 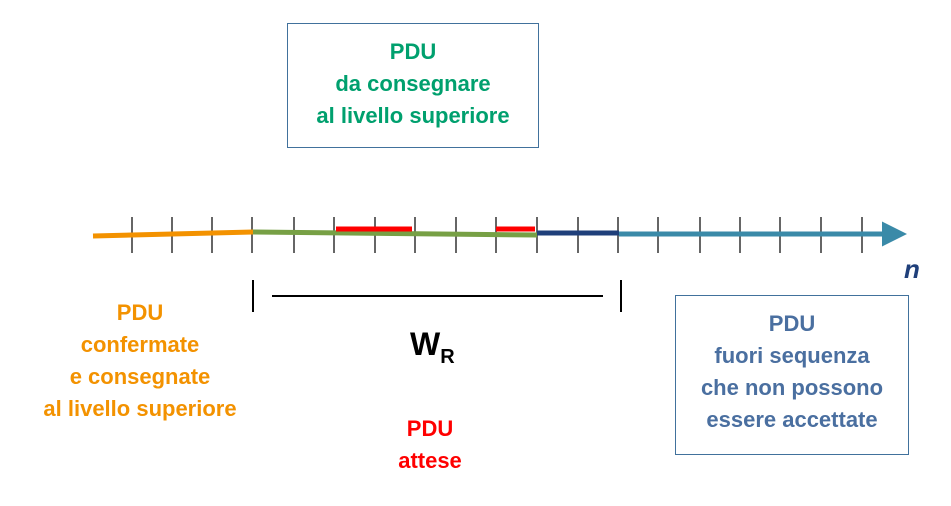 What do you see at coordinates (413, 115) in the screenshot?
I see `deliverable-pdu-line-3: al livello superiore` at bounding box center [413, 115].